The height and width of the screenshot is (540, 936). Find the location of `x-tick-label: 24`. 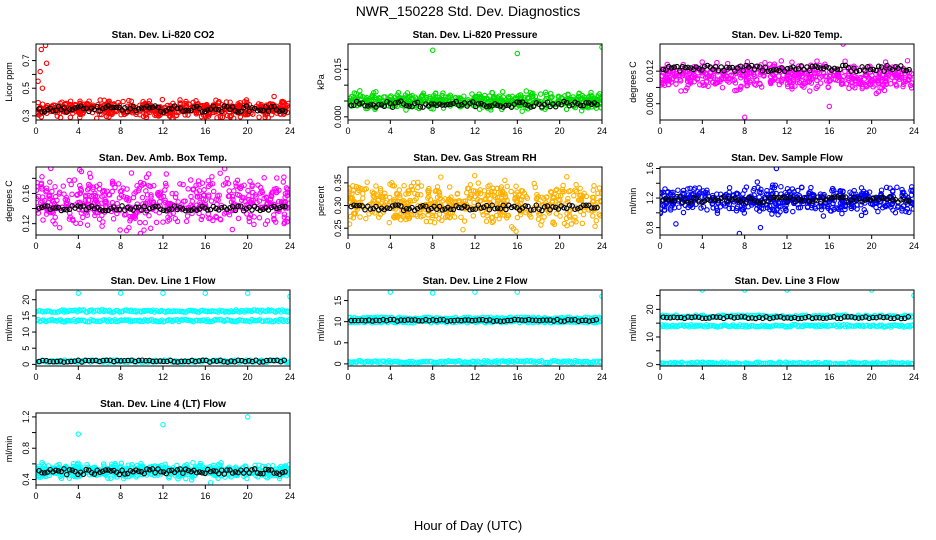

x-tick-label: 24 is located at coordinates (602, 246).